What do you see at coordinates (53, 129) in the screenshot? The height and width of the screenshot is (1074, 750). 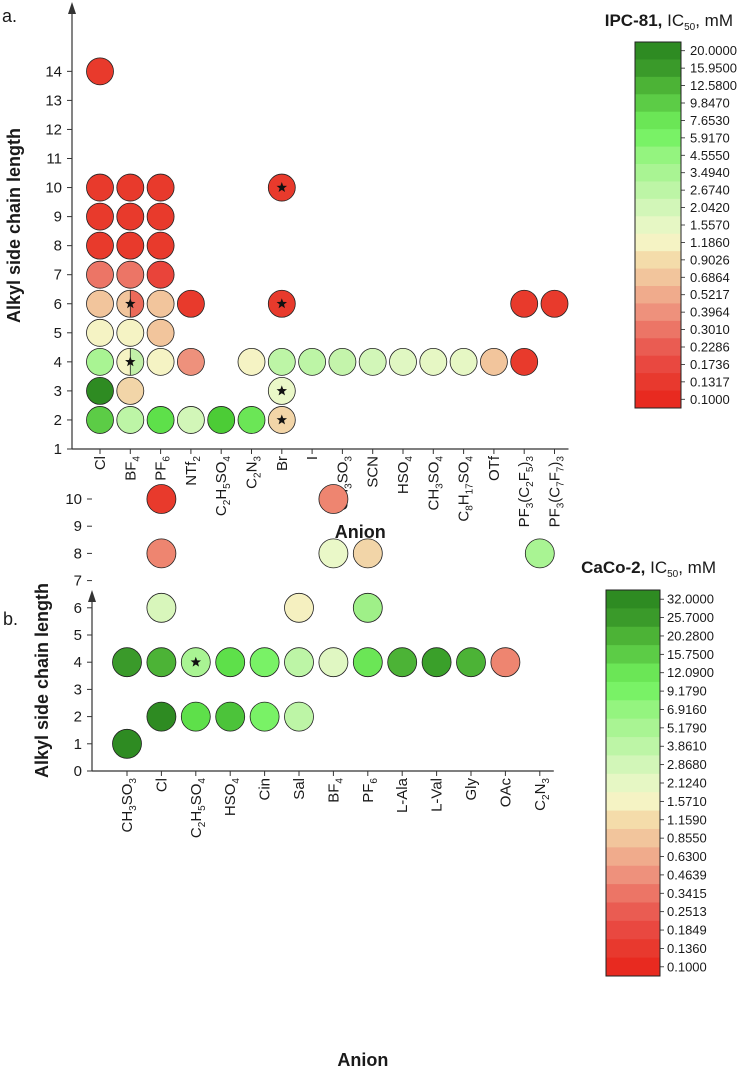 I see `y-tick-label: 12` at bounding box center [53, 129].